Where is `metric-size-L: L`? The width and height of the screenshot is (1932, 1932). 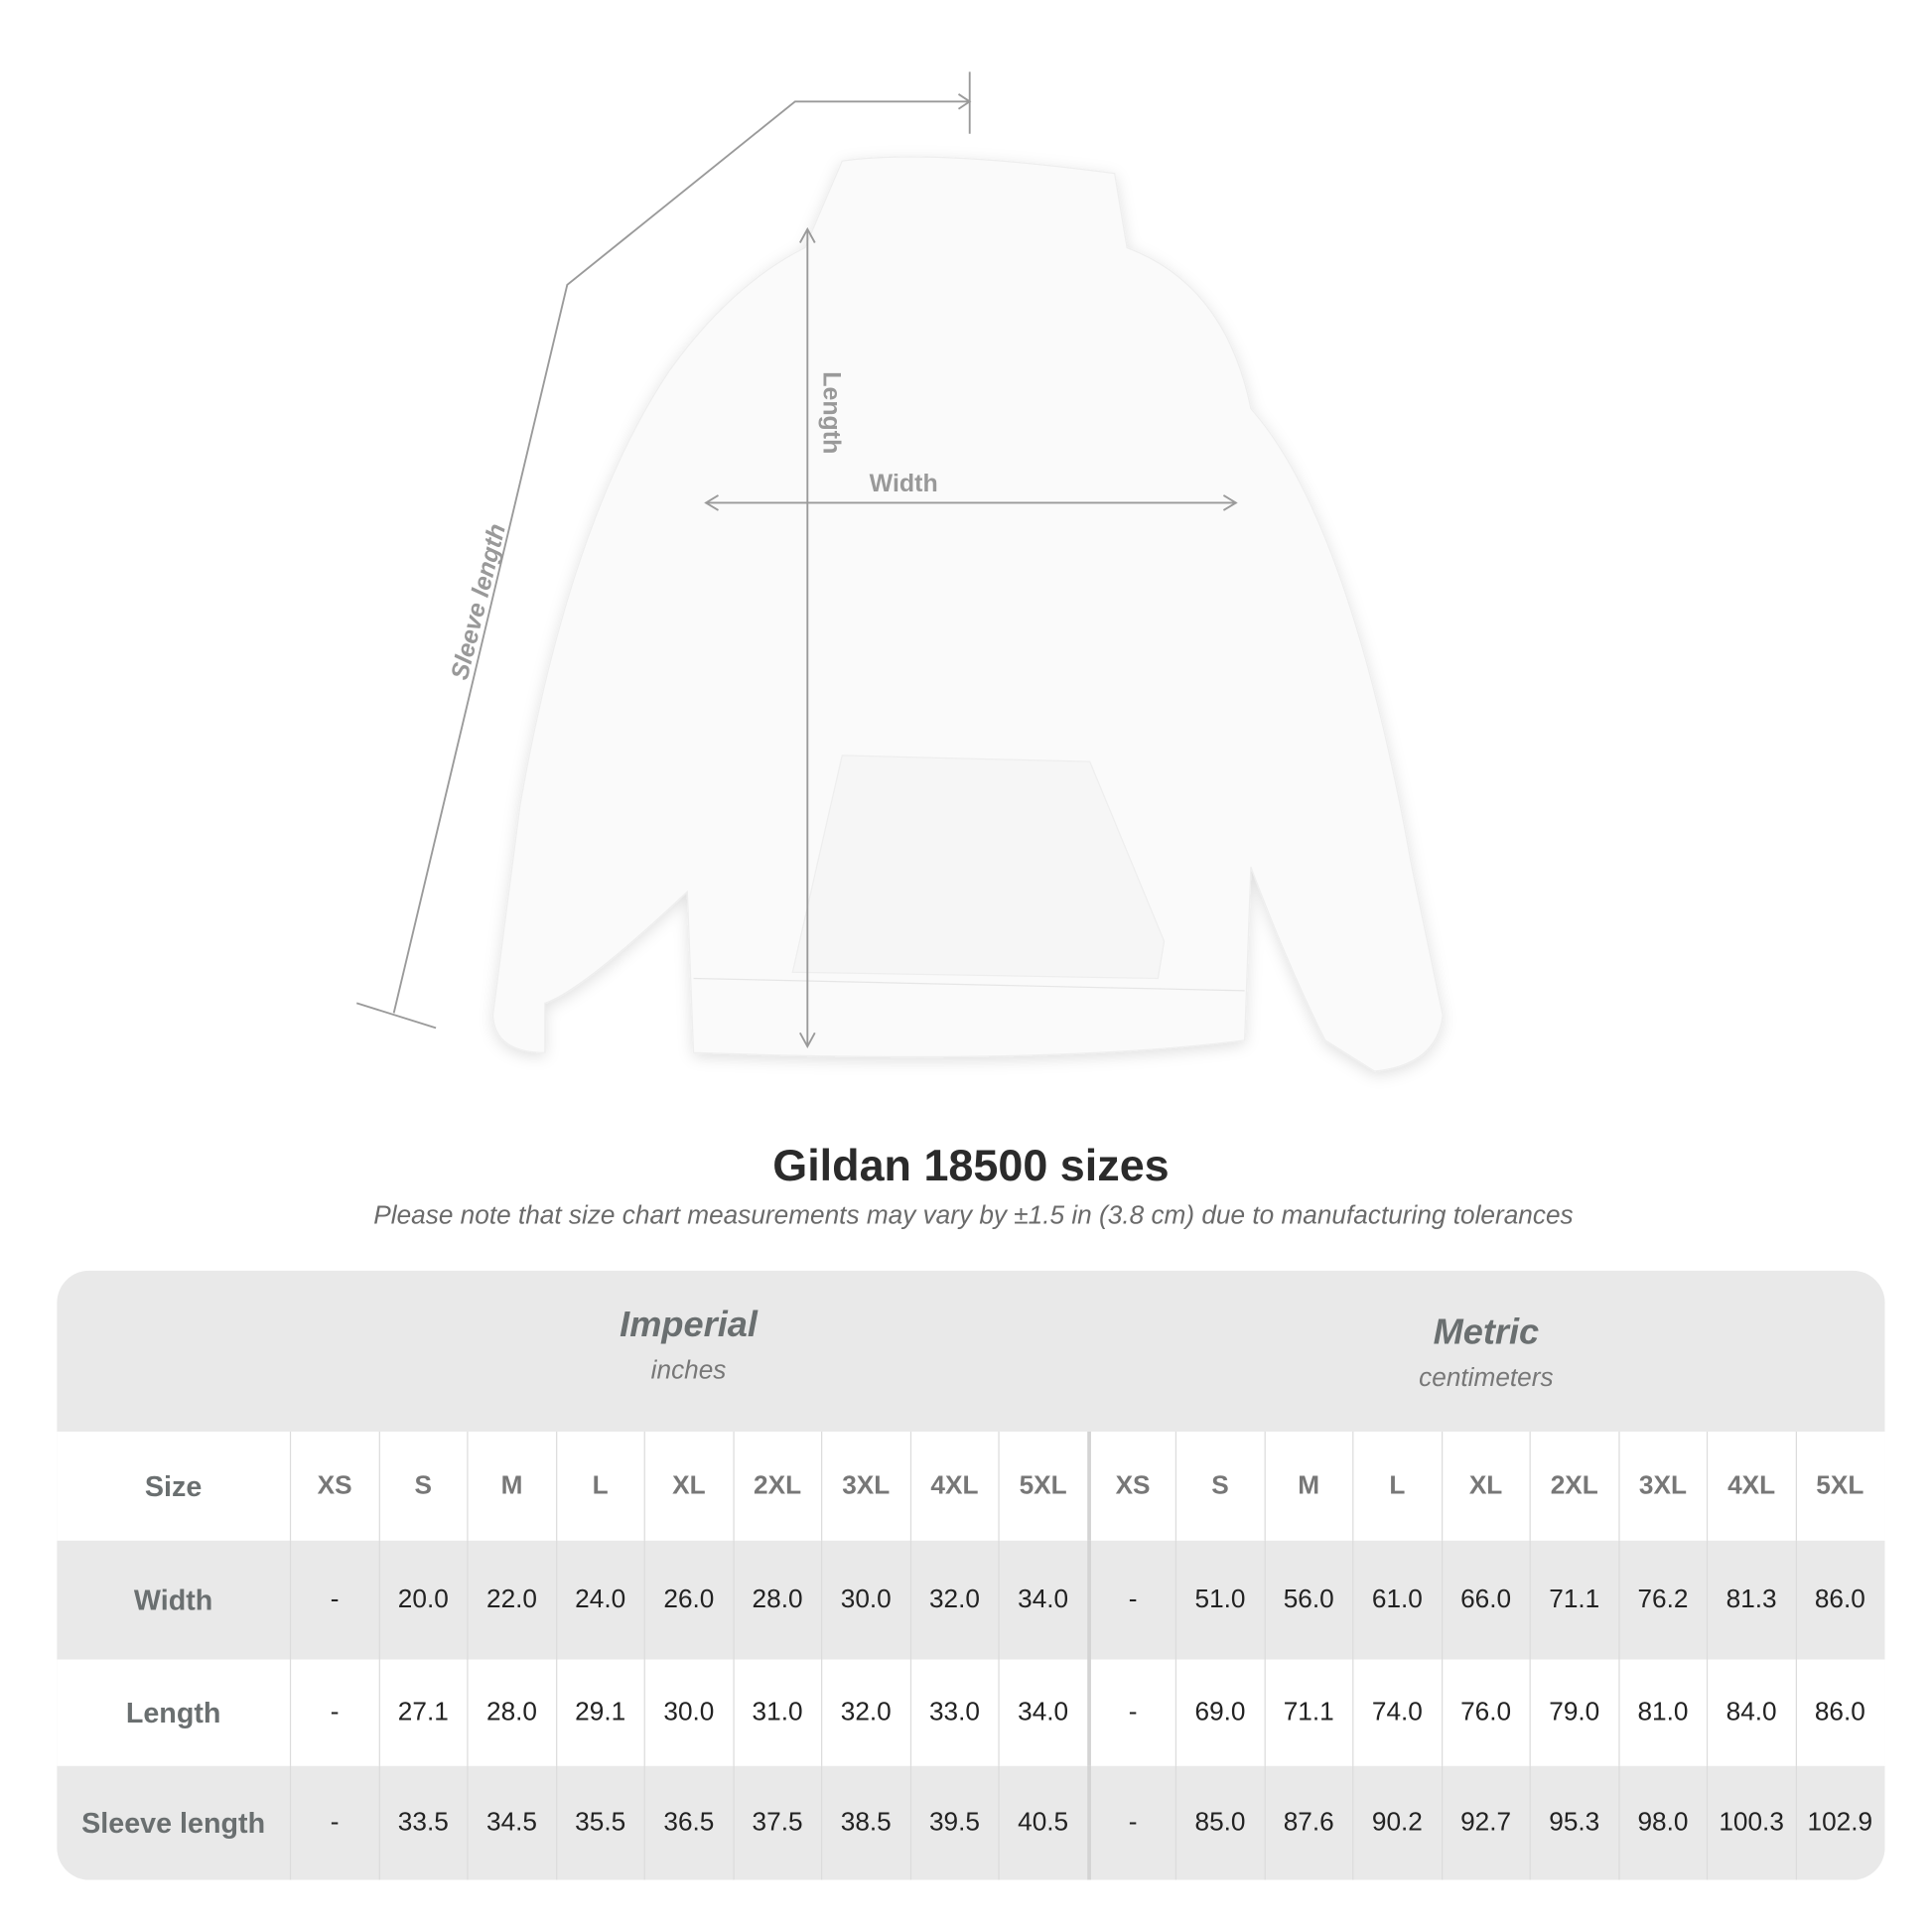 metric-size-L: L is located at coordinates (1396, 1486).